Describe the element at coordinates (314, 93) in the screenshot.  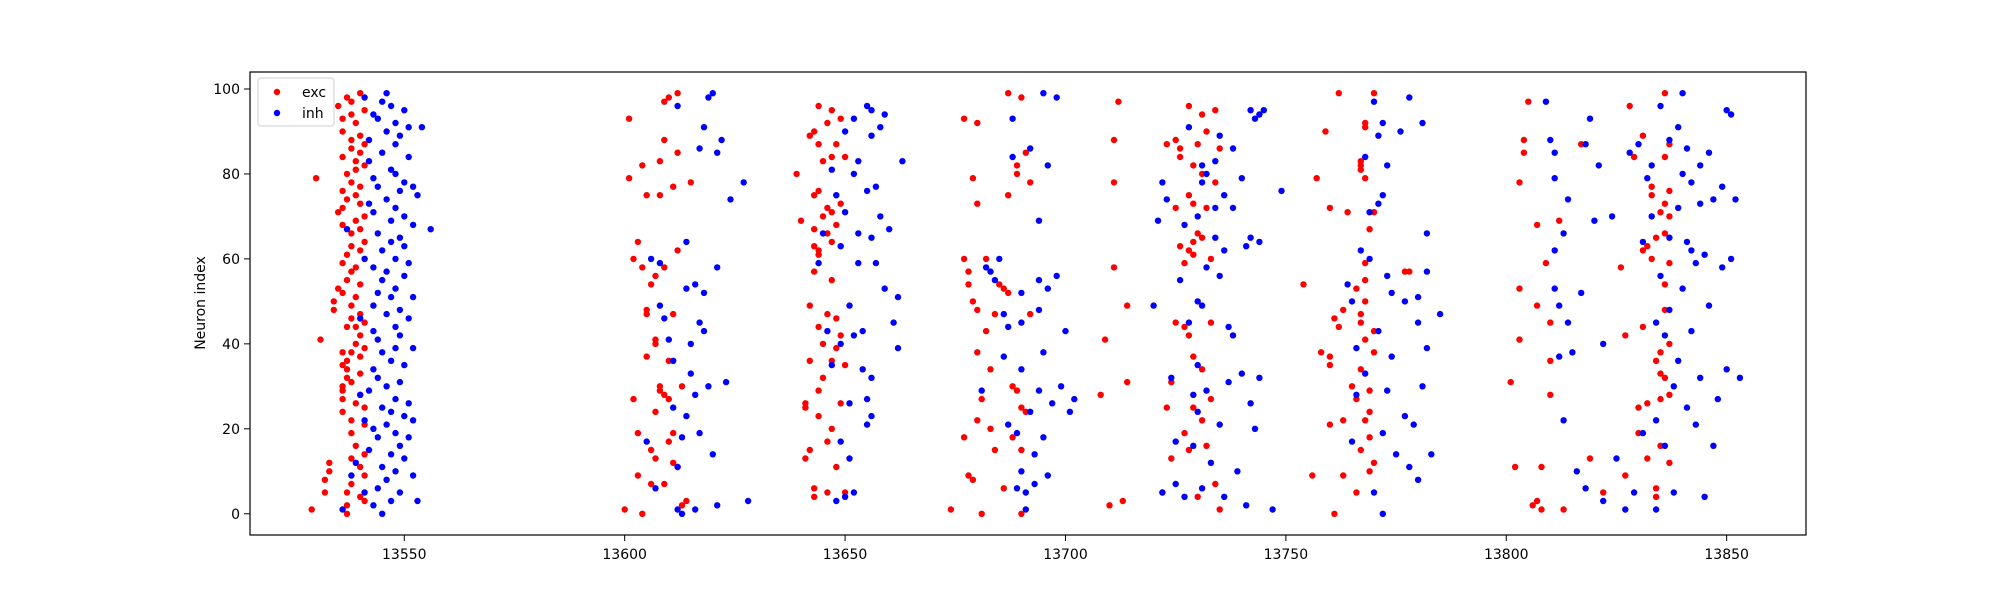
I see `legend-label-exc: exc` at that location.